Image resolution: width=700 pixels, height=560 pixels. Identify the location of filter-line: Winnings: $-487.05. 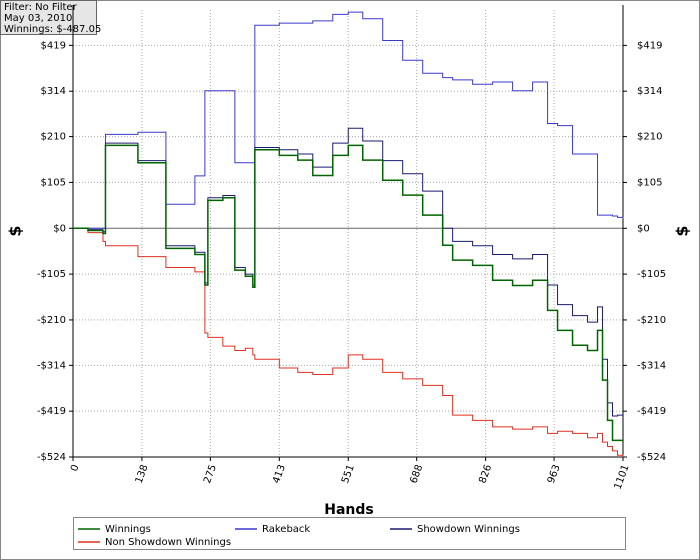
(52, 29).